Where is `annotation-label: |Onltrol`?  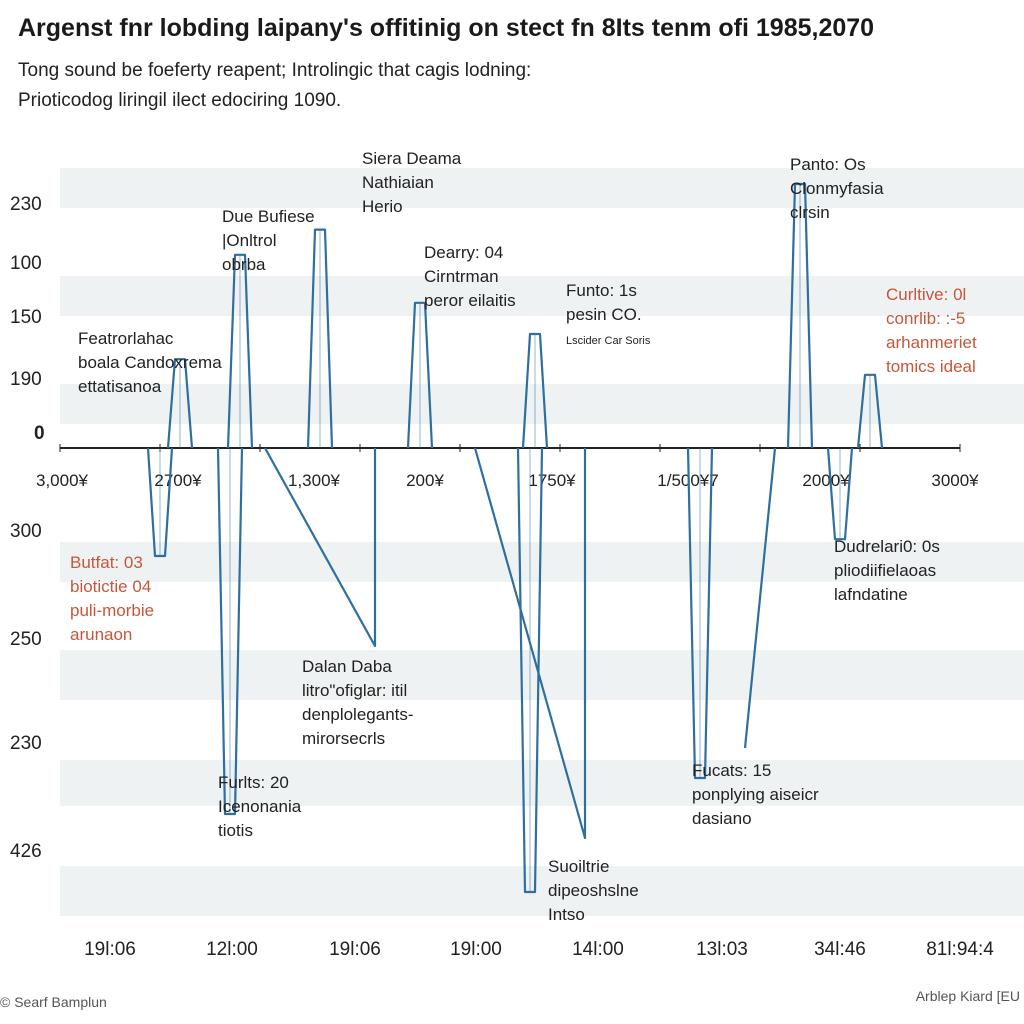
annotation-label: |Onltrol is located at coordinates (249, 240).